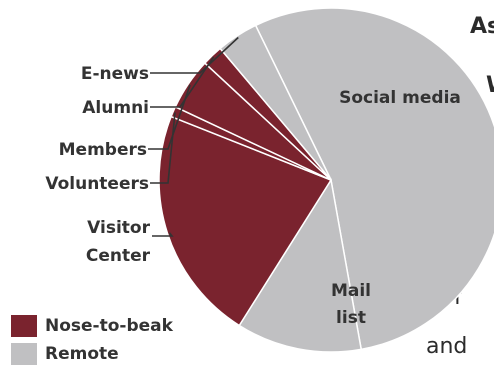 This screenshot has width=494, height=368. I want to click on background-text-line-1: As, so click(482, 26).